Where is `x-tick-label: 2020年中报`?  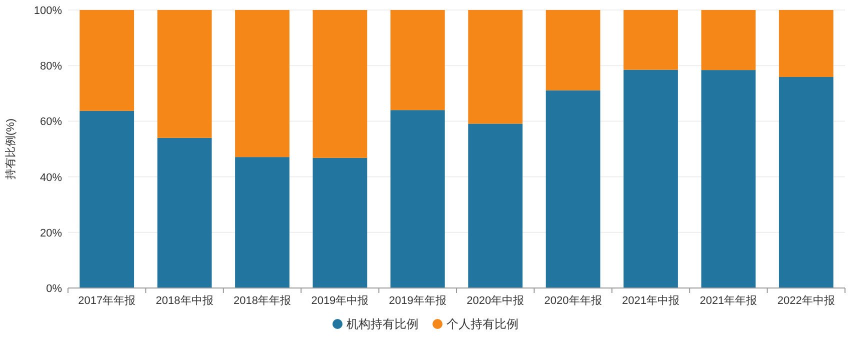 x-tick-label: 2020年中报 is located at coordinates (495, 300).